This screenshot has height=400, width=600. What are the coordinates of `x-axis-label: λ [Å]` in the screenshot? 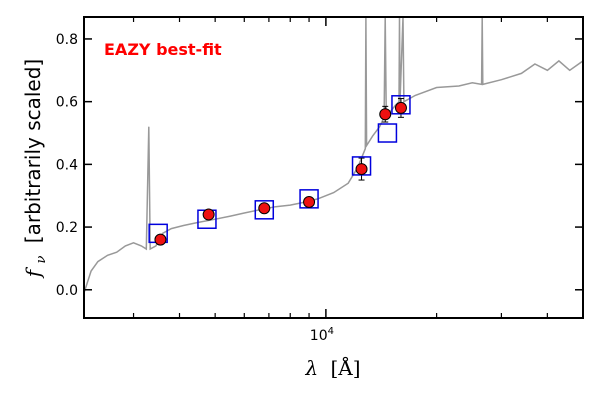 It's located at (332, 367).